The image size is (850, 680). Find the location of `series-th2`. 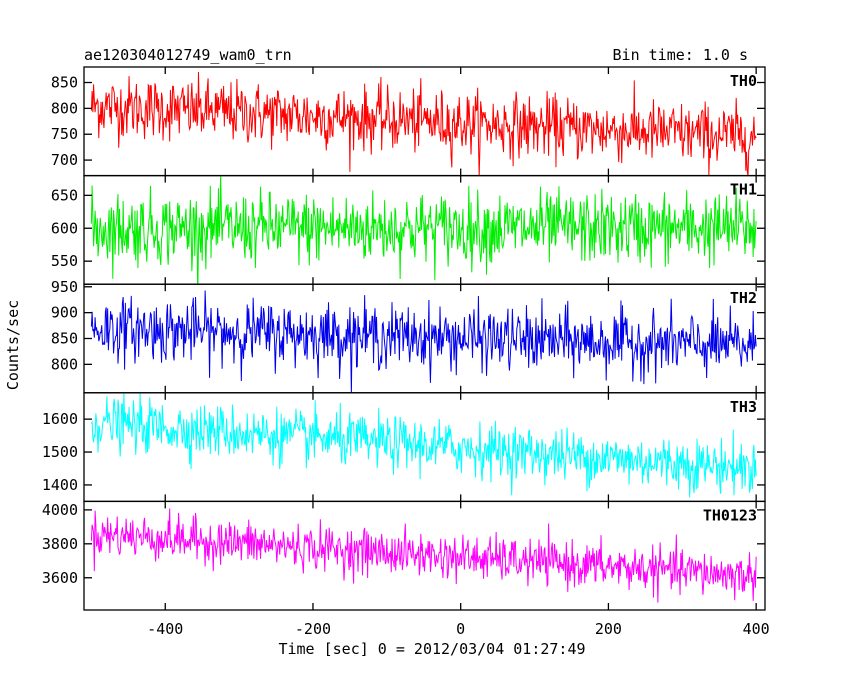

series-th2 is located at coordinates (423, 341).